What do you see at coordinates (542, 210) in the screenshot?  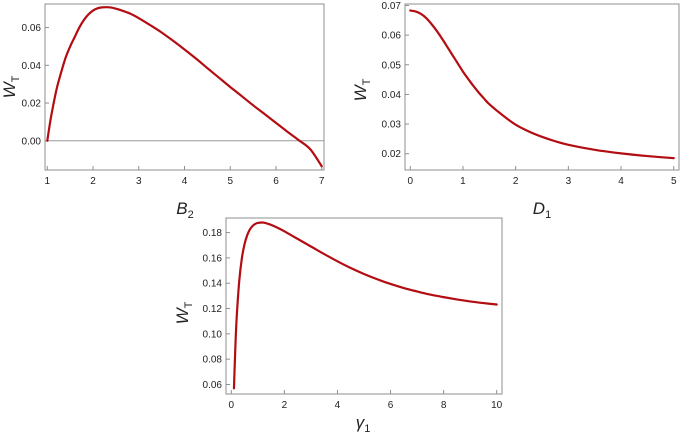 I see `x-axis-label: D1` at bounding box center [542, 210].